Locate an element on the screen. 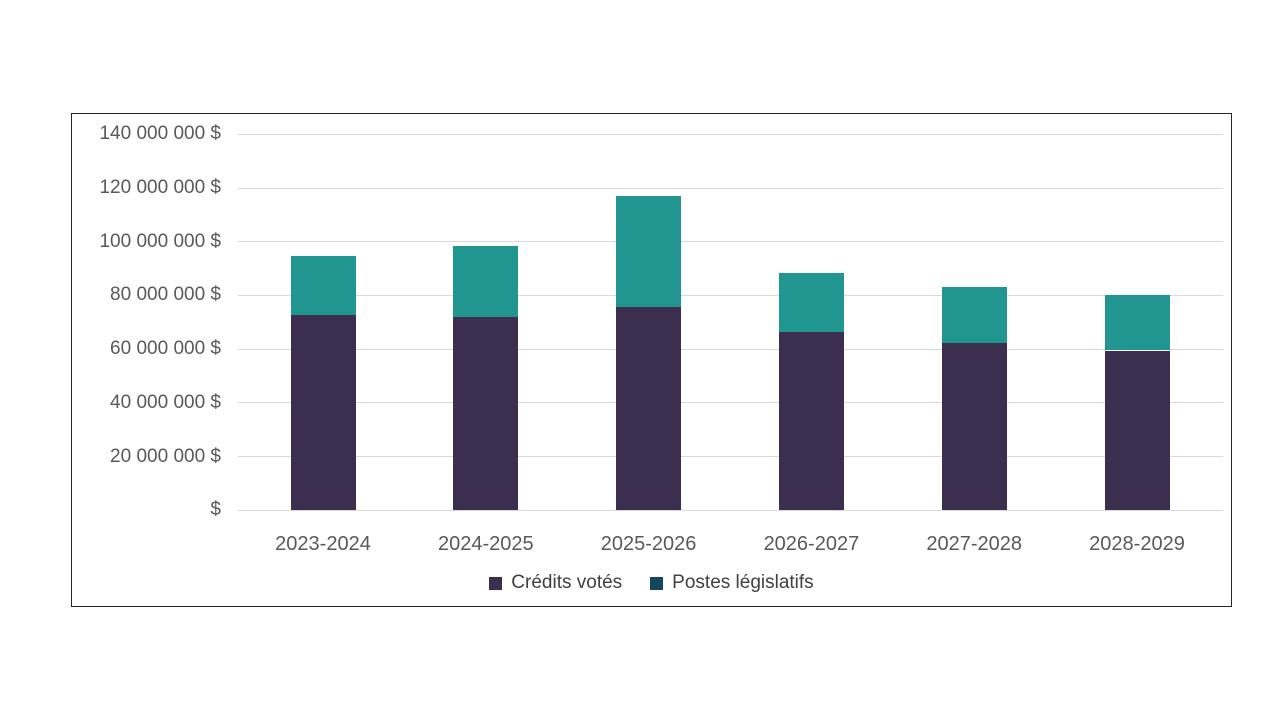  y-tick-label: 140 000 000 $ is located at coordinates (160, 134).